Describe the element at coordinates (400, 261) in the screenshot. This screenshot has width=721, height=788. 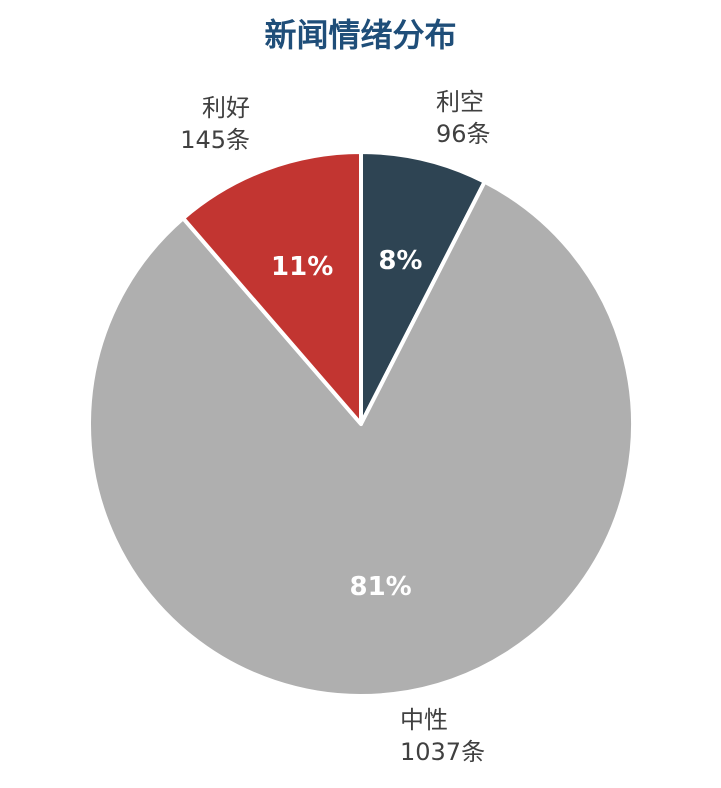
I see `slice-percent-label: 8%` at that location.